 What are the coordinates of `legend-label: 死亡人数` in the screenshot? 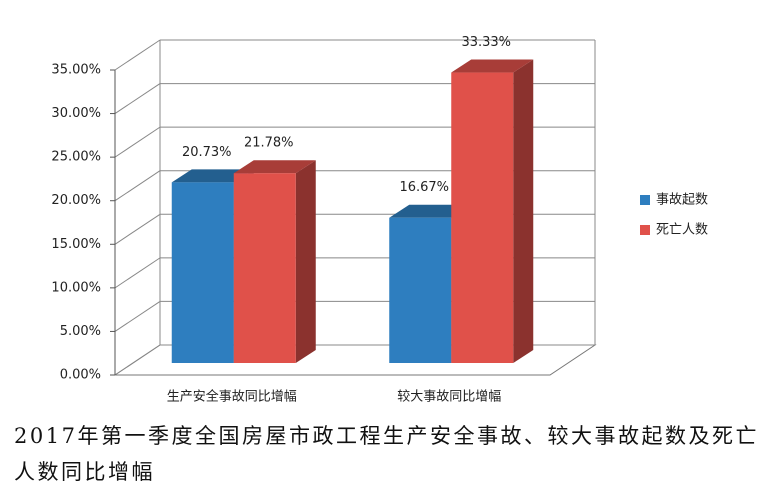 It's located at (682, 230).